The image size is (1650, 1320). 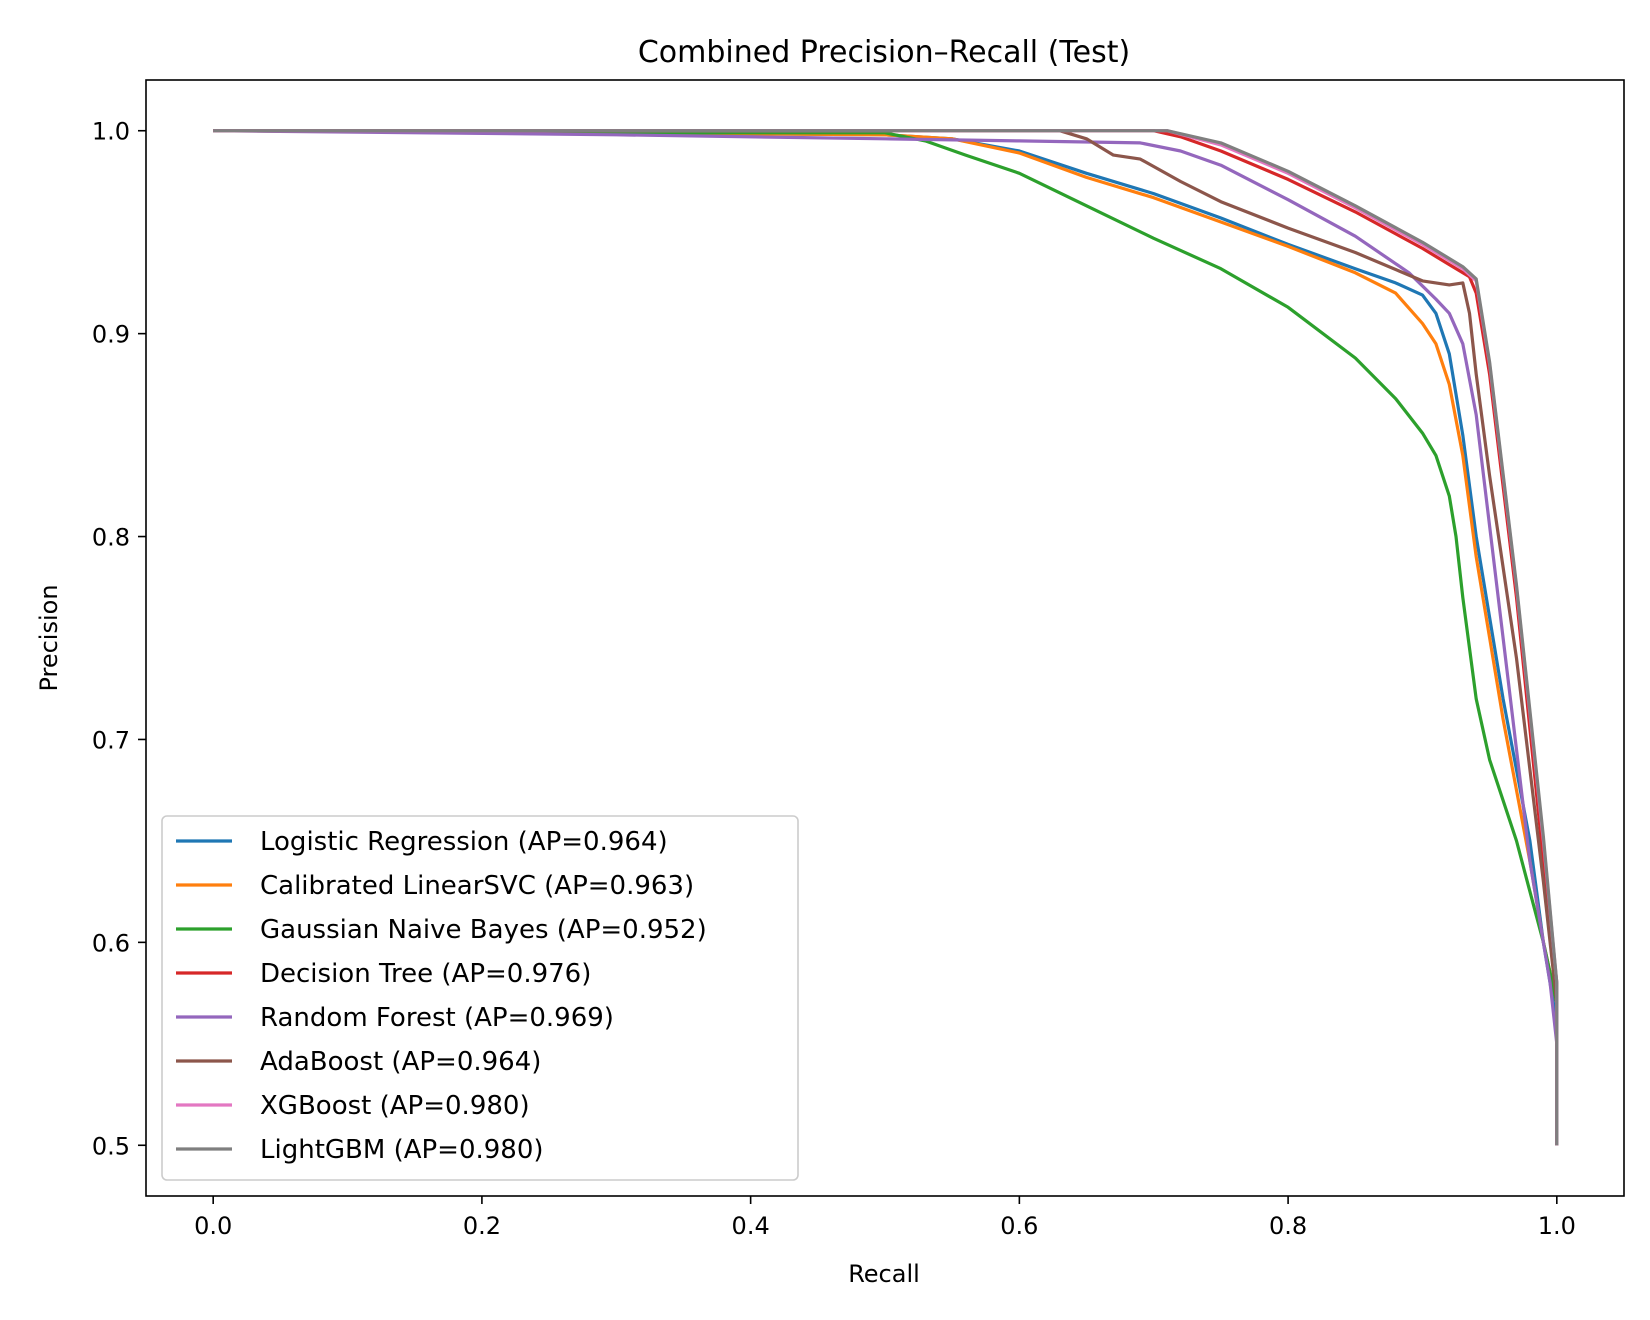 What do you see at coordinates (111, 1146) in the screenshot?
I see `y-tick-label: 0.5` at bounding box center [111, 1146].